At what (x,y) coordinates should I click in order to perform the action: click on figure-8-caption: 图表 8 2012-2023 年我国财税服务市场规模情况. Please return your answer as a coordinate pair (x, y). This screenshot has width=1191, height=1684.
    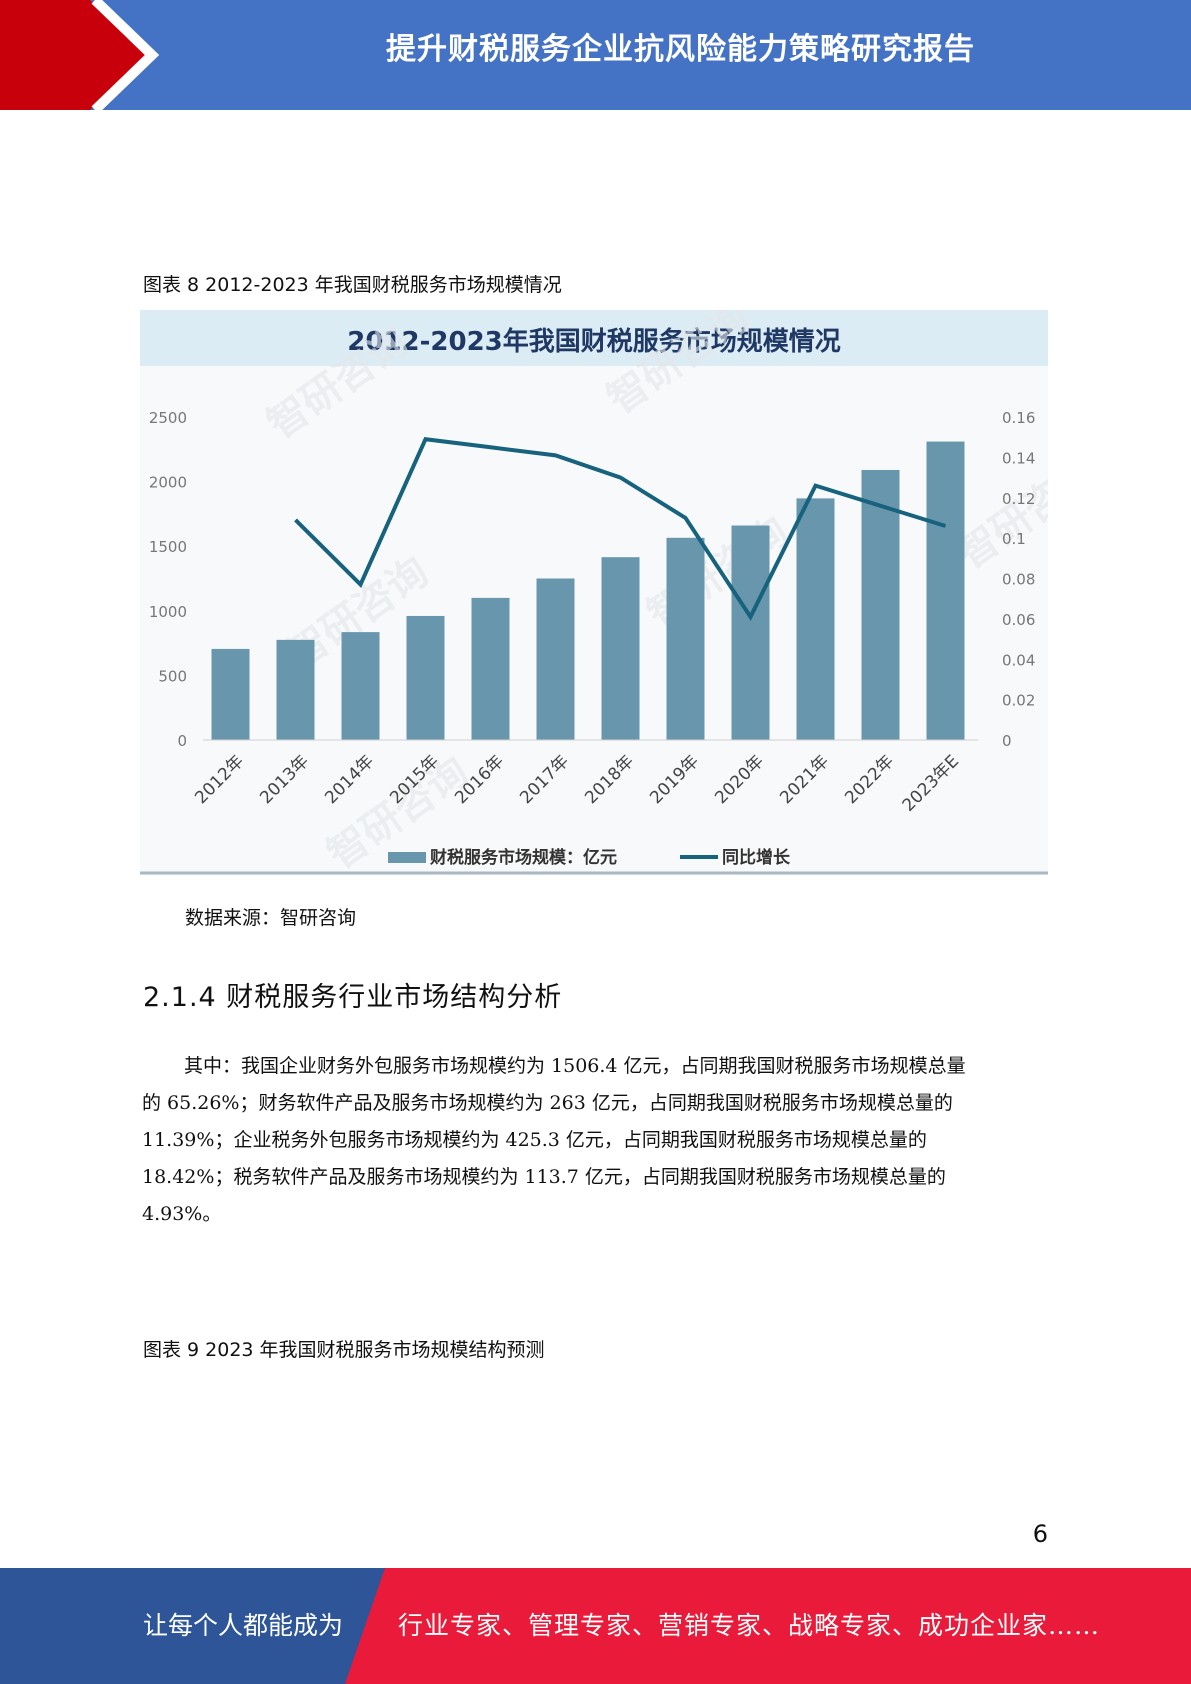
    Looking at the image, I should click on (352, 285).